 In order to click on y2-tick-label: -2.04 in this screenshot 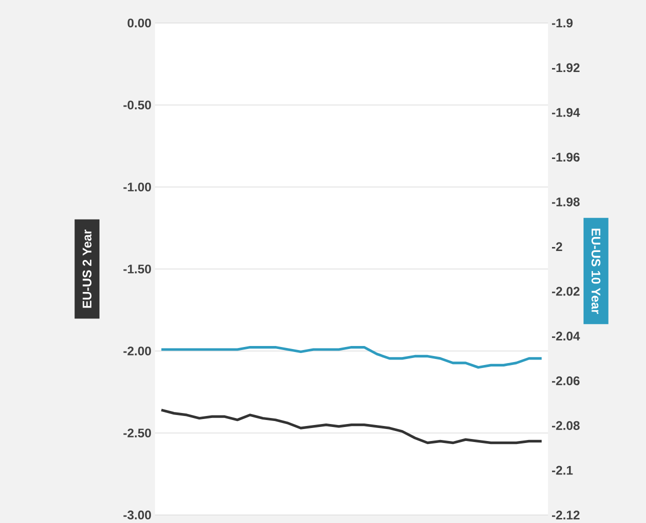, I will do `click(566, 336)`.